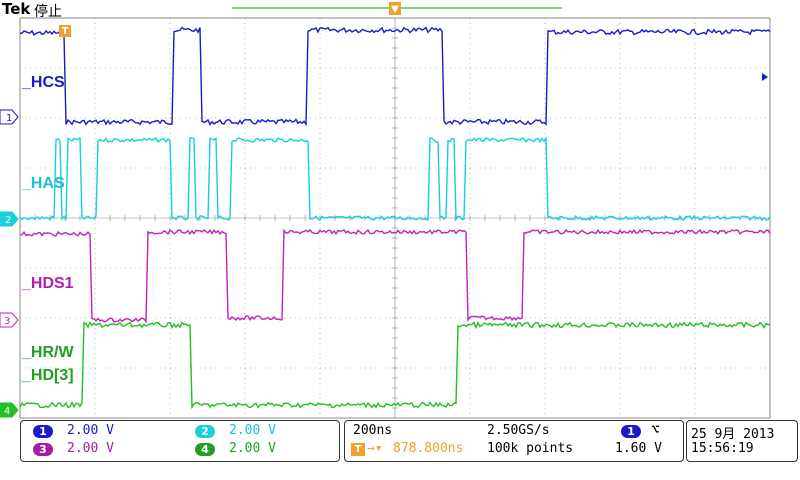 The image size is (800, 480). What do you see at coordinates (631, 431) in the screenshot?
I see `trigger-source-badge: 1` at bounding box center [631, 431].